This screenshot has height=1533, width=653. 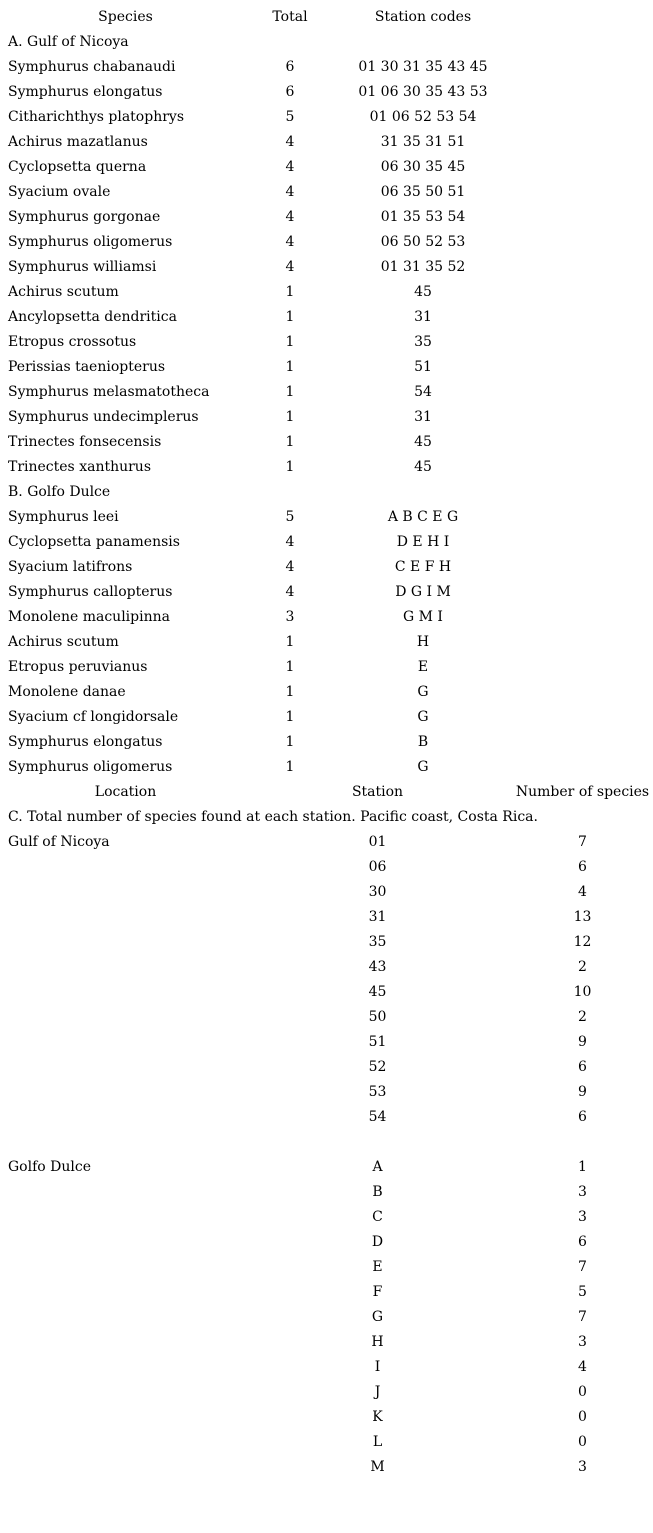 I want to click on station-code: 45, so click(x=377, y=992).